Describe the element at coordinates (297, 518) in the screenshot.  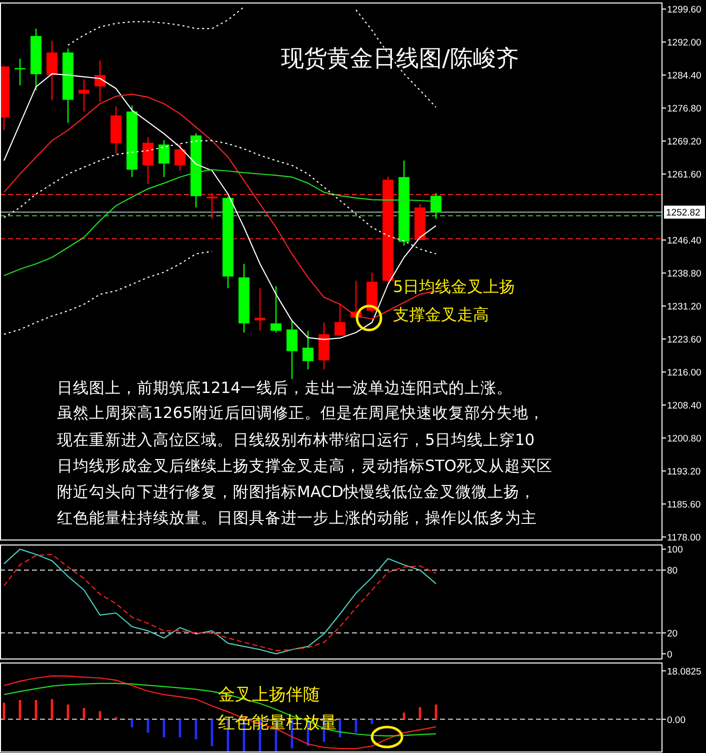
I see `annotation: 红色能量柱持续放量。日图具备进一步上涨的动能，操作以低多为主` at that location.